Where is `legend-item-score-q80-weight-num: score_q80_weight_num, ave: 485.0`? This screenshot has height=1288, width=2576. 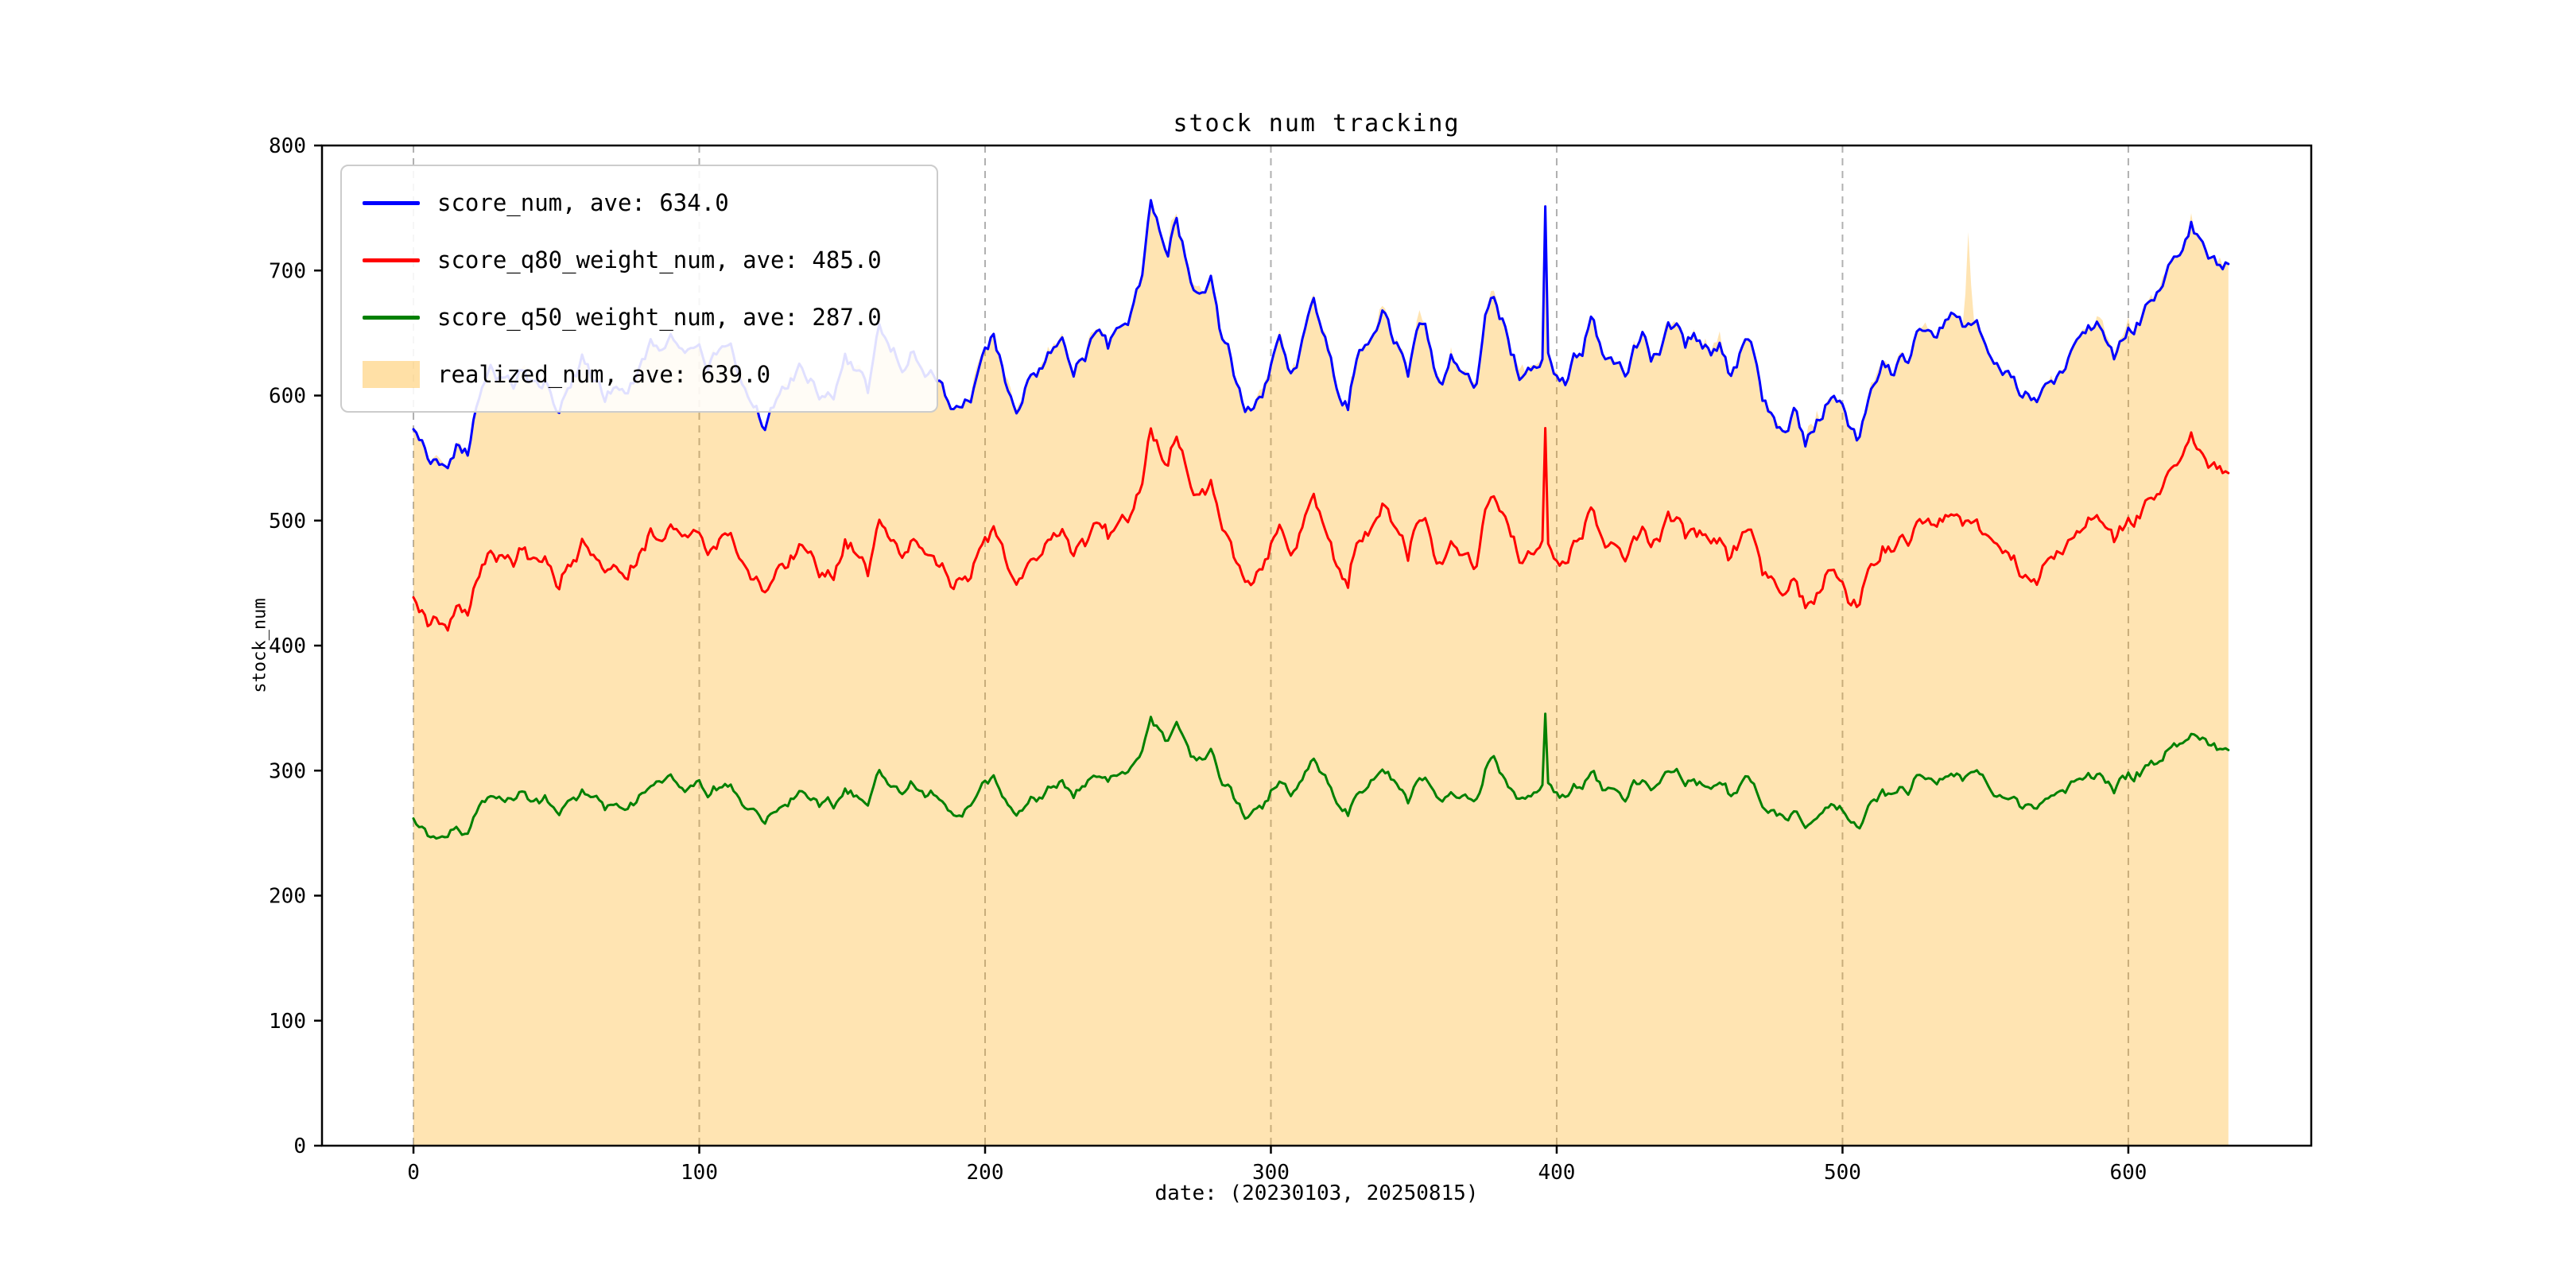 legend-item-score-q80-weight-num: score_q80_weight_num, ave: 485.0 is located at coordinates (640, 260).